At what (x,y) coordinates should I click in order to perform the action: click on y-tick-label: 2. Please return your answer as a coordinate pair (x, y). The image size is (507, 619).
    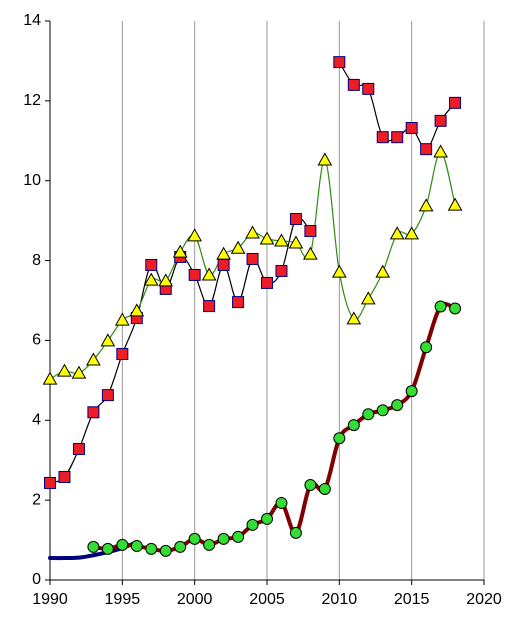
    Looking at the image, I should click on (36, 499).